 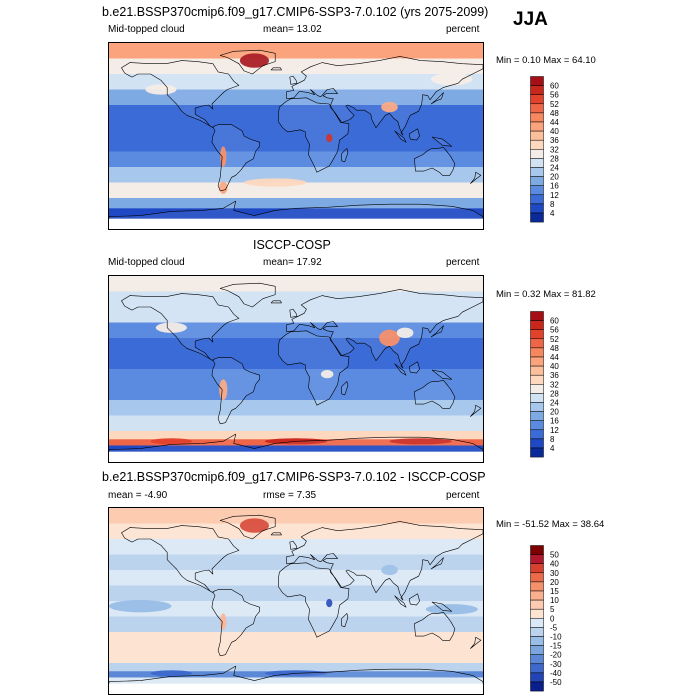 What do you see at coordinates (554, 393) in the screenshot?
I see `colorbar-tick-label: 28` at bounding box center [554, 393].